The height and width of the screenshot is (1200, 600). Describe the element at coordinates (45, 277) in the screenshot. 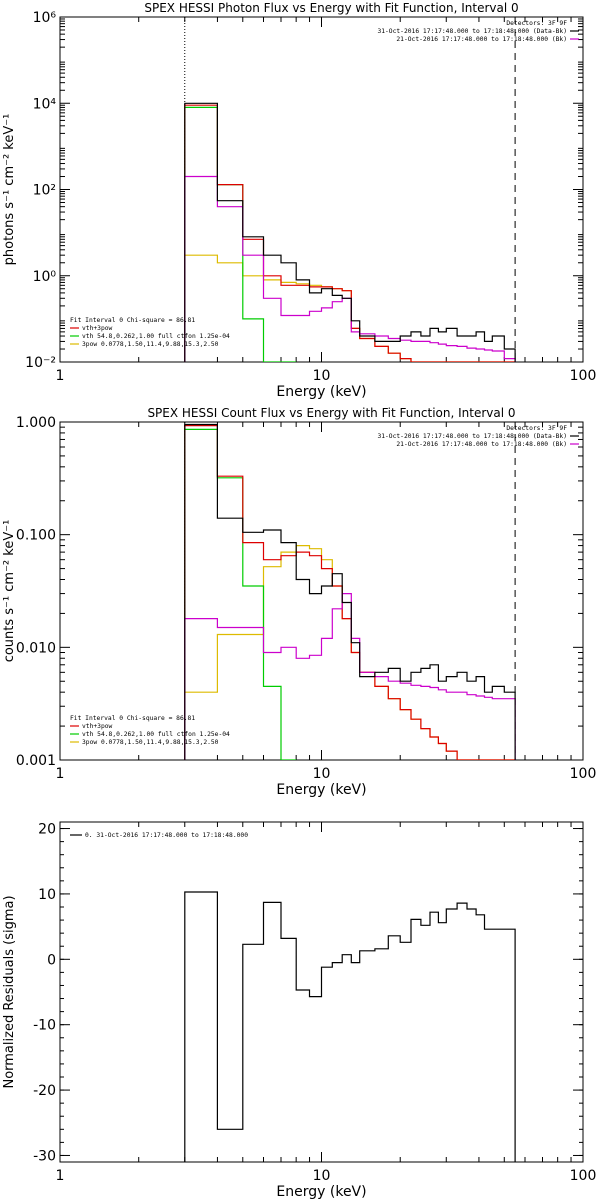

I see `y-tick-label: 10⁰` at that location.